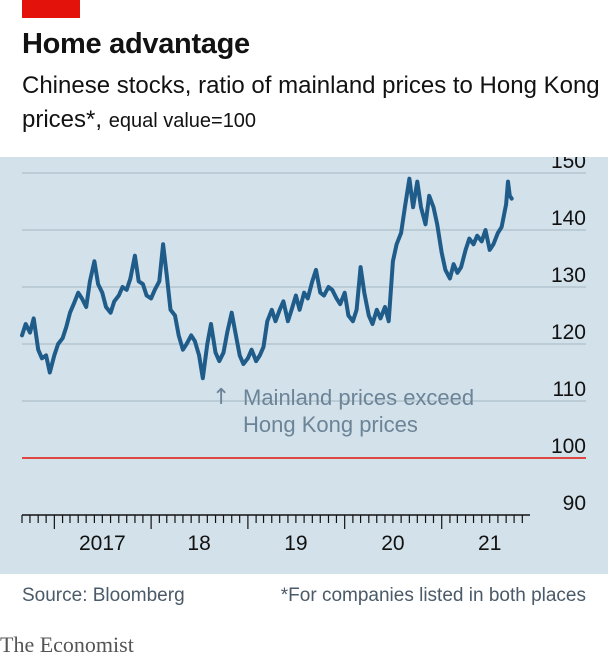 This screenshot has width=608, height=662. I want to click on x-tick-label: 18, so click(198, 543).